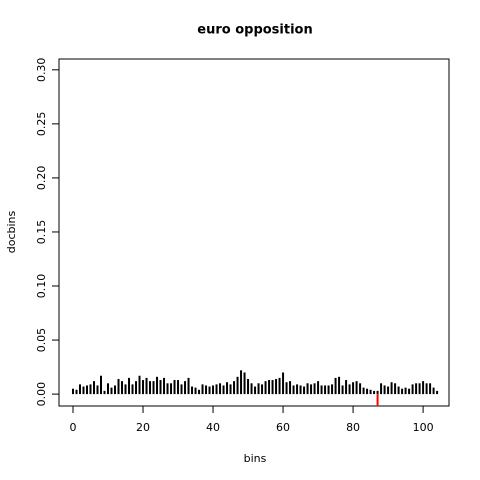 This screenshot has height=480, width=480. What do you see at coordinates (41, 70) in the screenshot?
I see `y-tick-label: 0.30` at bounding box center [41, 70].